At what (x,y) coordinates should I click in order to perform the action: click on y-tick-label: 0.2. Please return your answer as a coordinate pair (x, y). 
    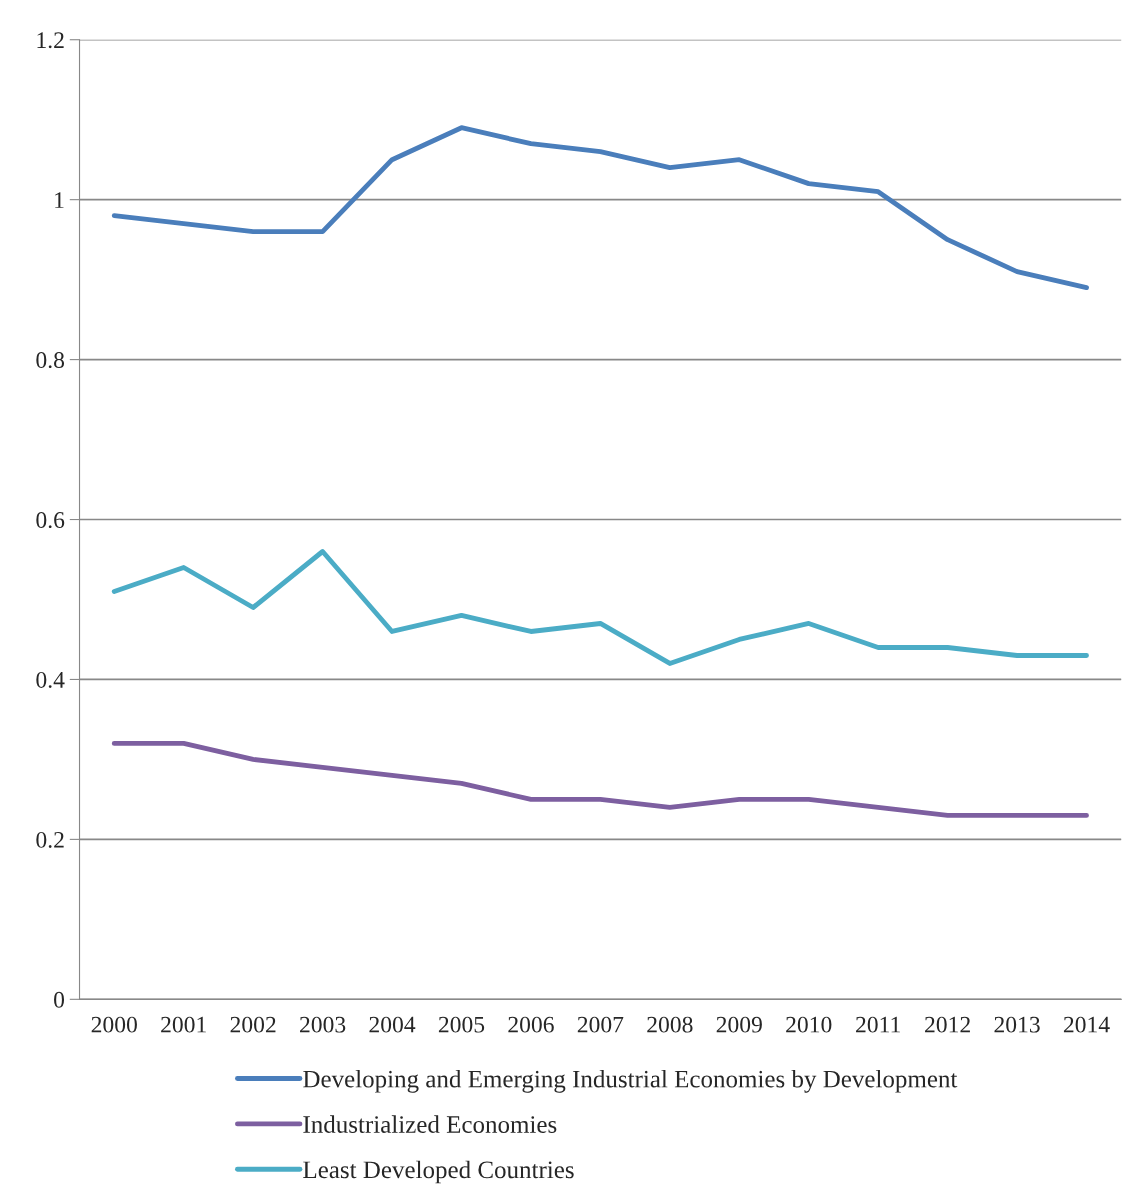
    Looking at the image, I should click on (50, 839).